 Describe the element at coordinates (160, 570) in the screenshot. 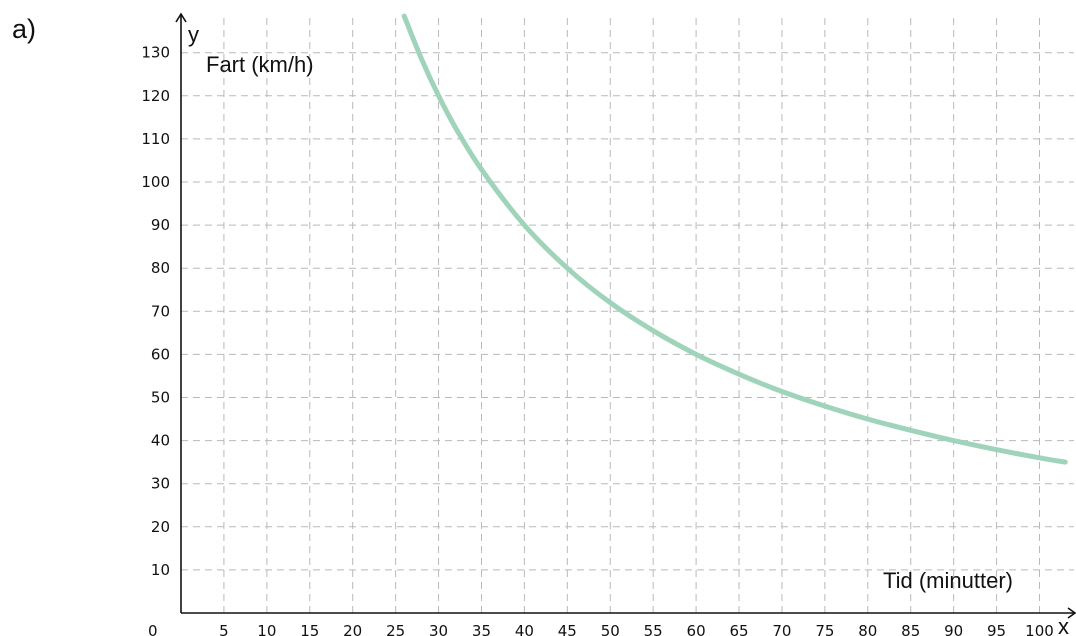

I see `y-tick-label: 10` at that location.